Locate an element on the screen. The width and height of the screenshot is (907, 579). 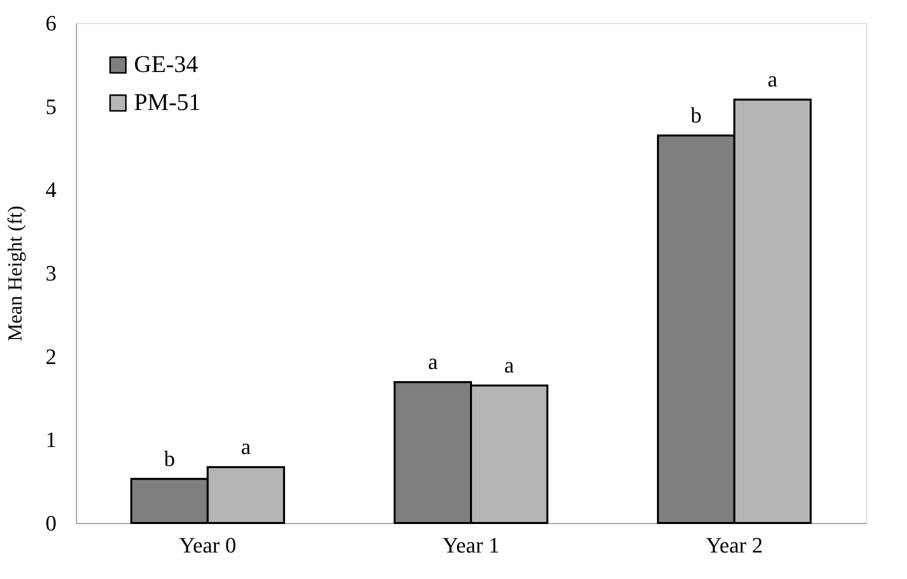
legend-label: GE-34 is located at coordinates (166, 65).